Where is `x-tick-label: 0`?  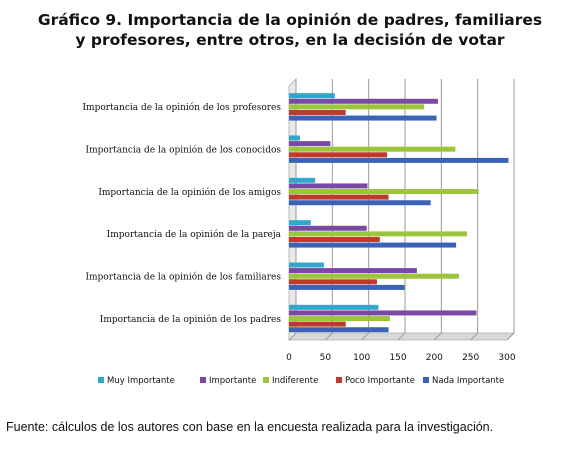
x-tick-label: 0 is located at coordinates (289, 358).